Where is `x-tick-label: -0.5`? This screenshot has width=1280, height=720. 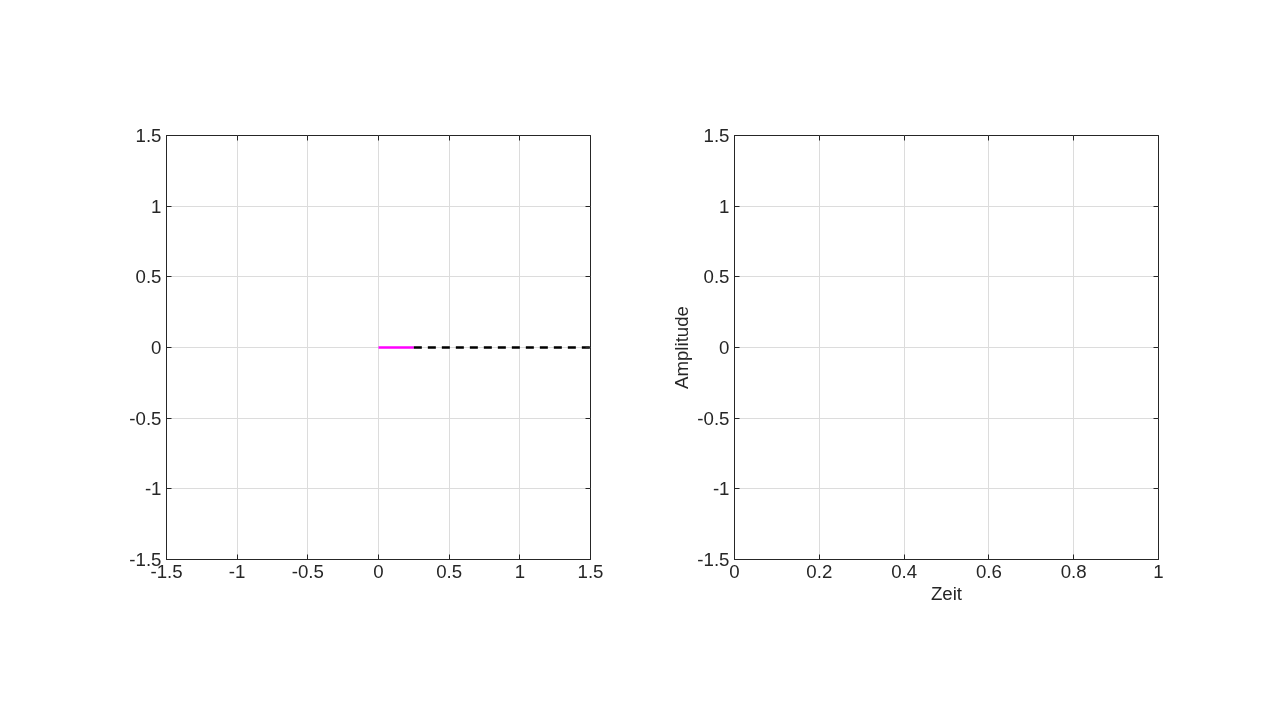
x-tick-label: -0.5 is located at coordinates (307, 571).